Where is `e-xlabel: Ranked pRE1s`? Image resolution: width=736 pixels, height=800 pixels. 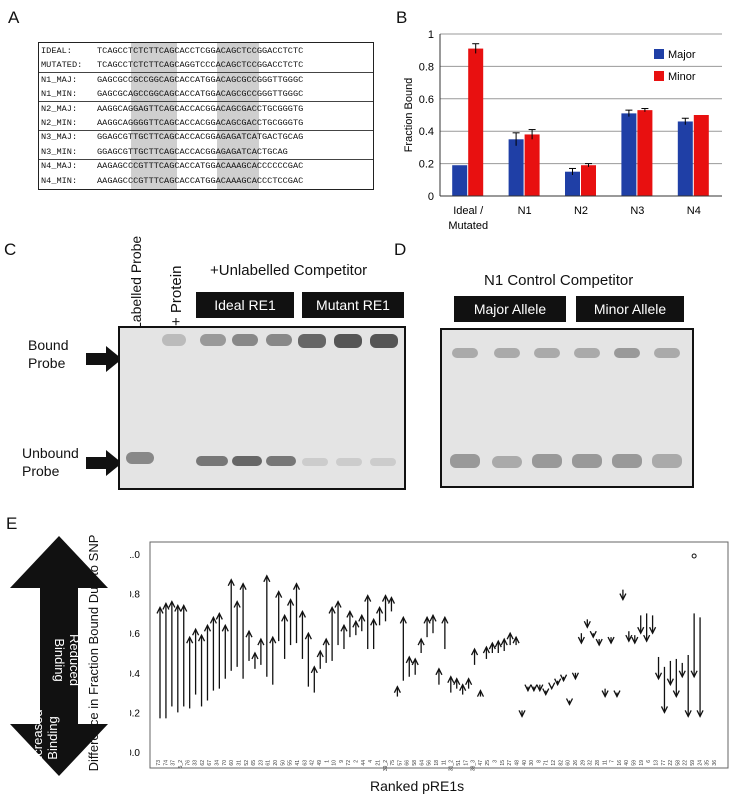 e-xlabel: Ranked pRE1s is located at coordinates (417, 786).